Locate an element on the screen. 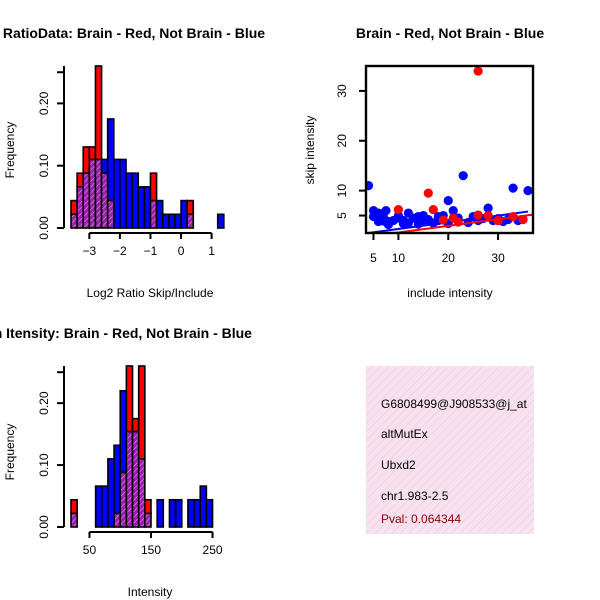 The height and width of the screenshot is (600, 600). x-tick-label: 50 is located at coordinates (90, 550).